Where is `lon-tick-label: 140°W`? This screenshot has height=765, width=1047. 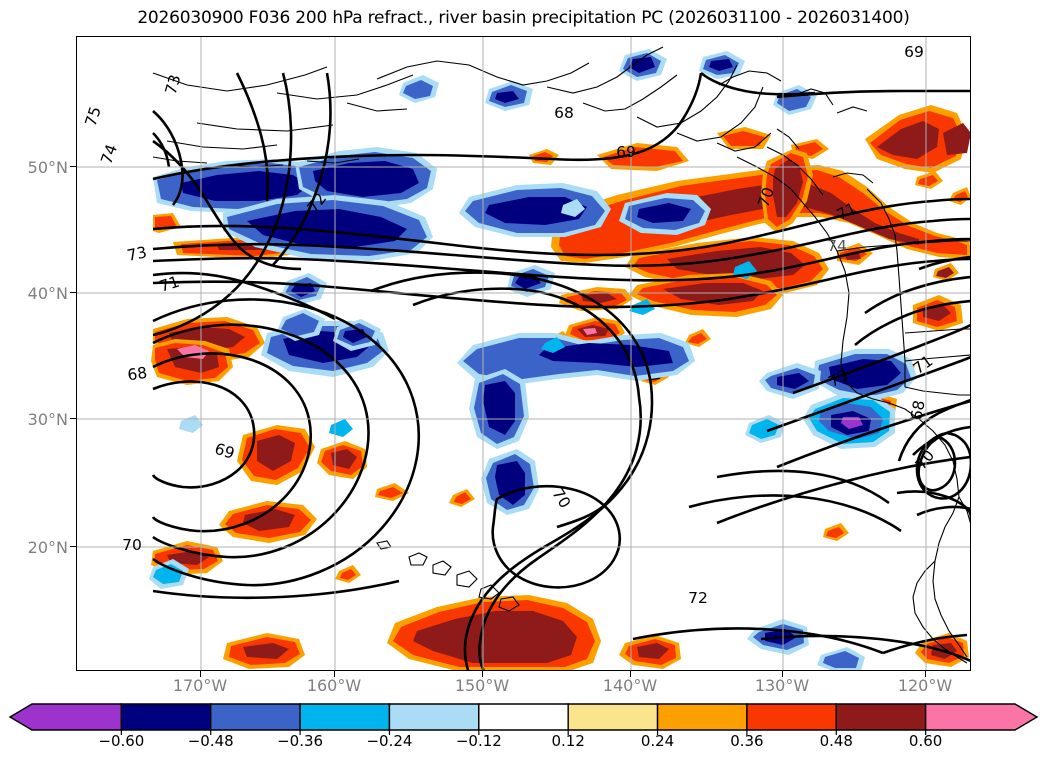 lon-tick-label: 140°W is located at coordinates (630, 685).